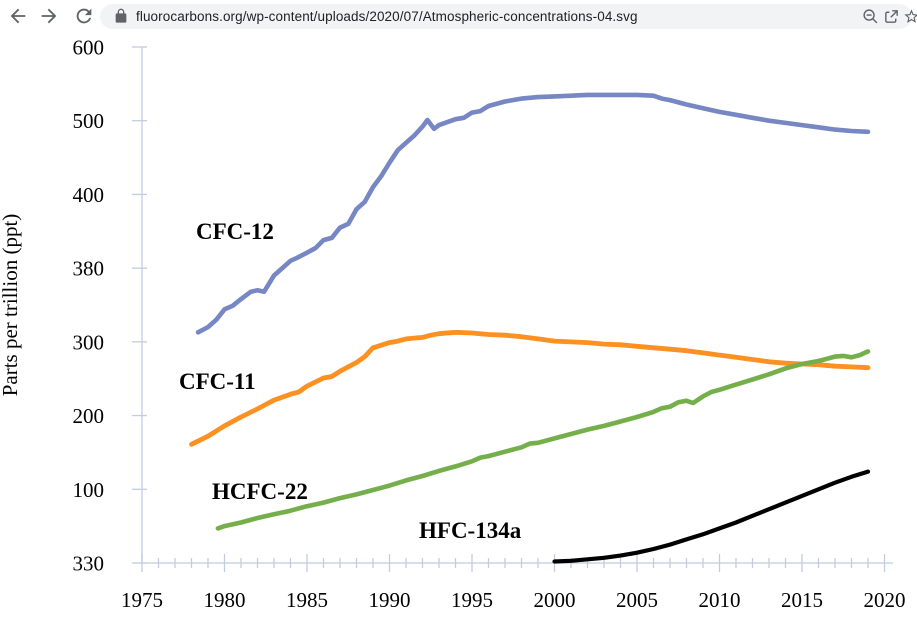 Image resolution: width=917 pixels, height=632 pixels. Describe the element at coordinates (307, 600) in the screenshot. I see `x-tick-label: 1985` at that location.